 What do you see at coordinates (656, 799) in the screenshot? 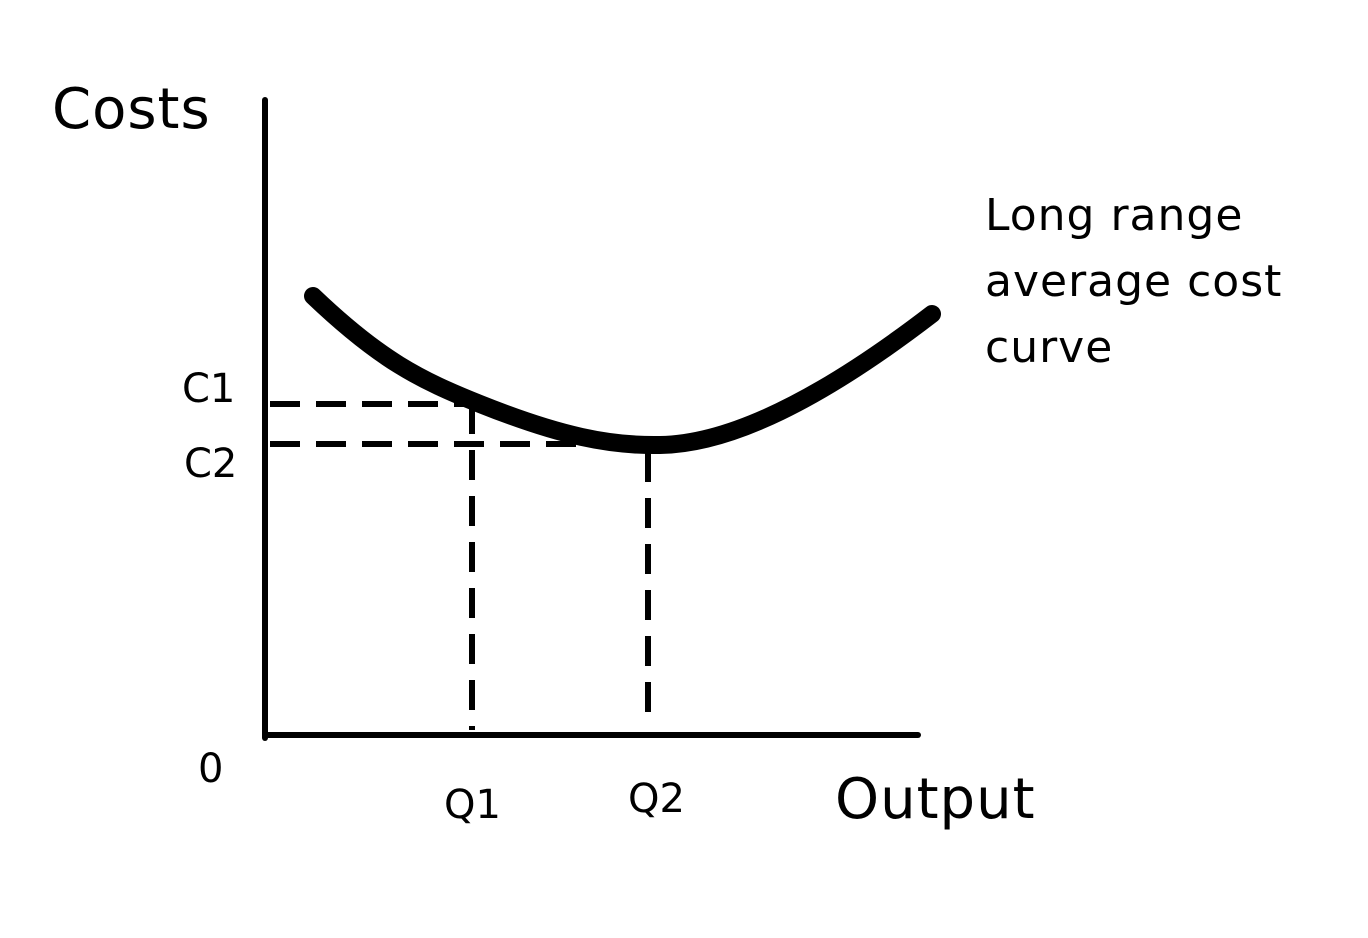
I see `q2-label: Q2` at bounding box center [656, 799].